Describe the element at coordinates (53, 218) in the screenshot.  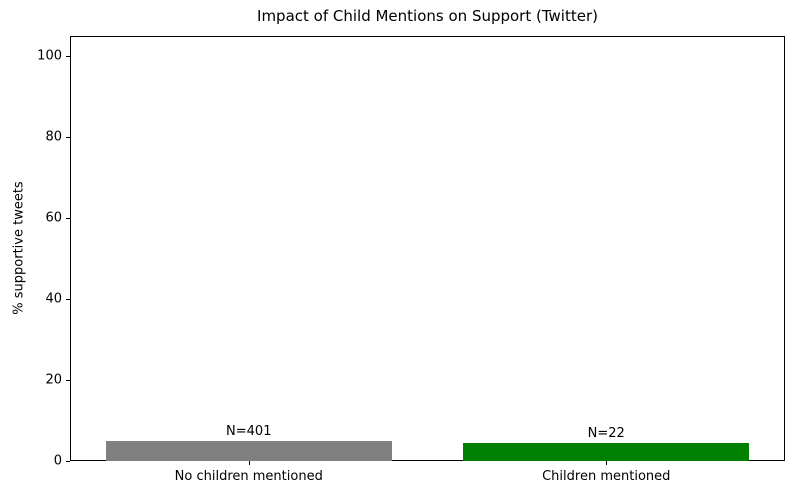
I see `y-tick-label: 60` at that location.